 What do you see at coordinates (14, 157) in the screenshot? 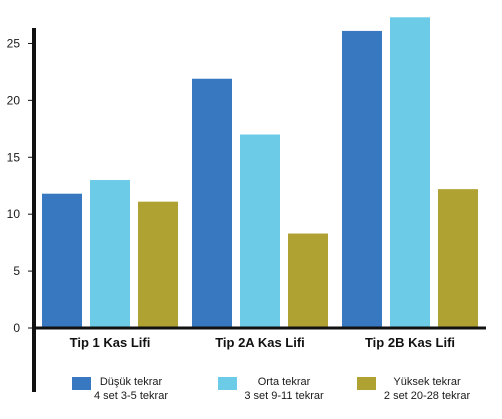
I see `y-tick-label: 15` at bounding box center [14, 157].